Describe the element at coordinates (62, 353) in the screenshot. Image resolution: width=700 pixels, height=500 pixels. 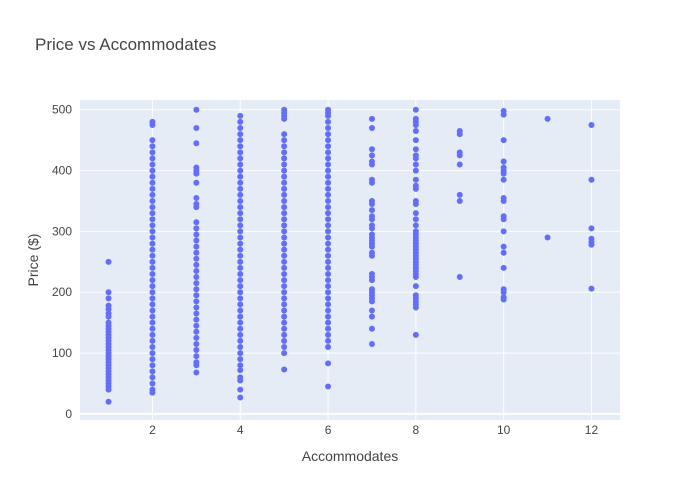
I see `y-tick-label: 100` at that location.